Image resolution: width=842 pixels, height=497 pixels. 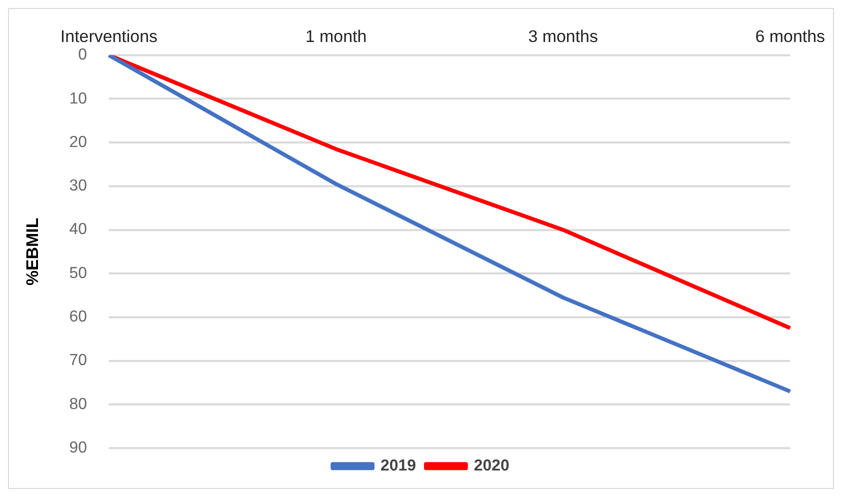 I want to click on y-tick-label: 10, so click(x=78, y=99).